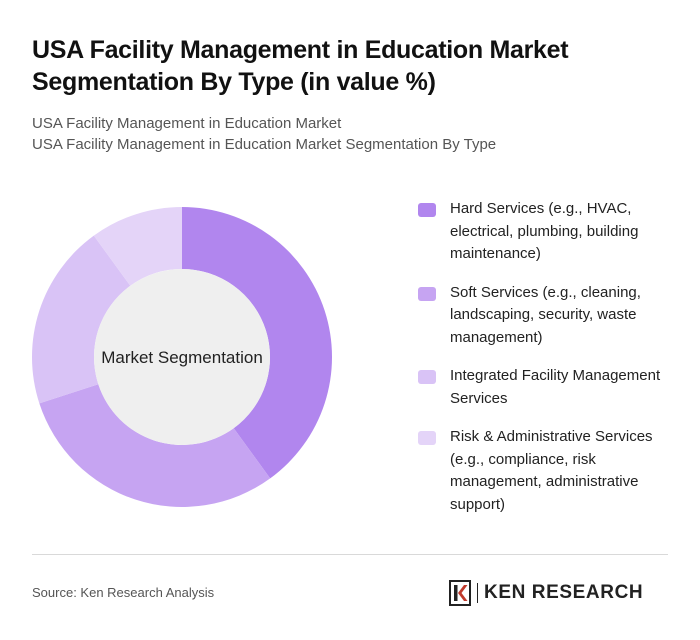 The width and height of the screenshot is (700, 640). I want to click on donut-center, so click(182, 357).